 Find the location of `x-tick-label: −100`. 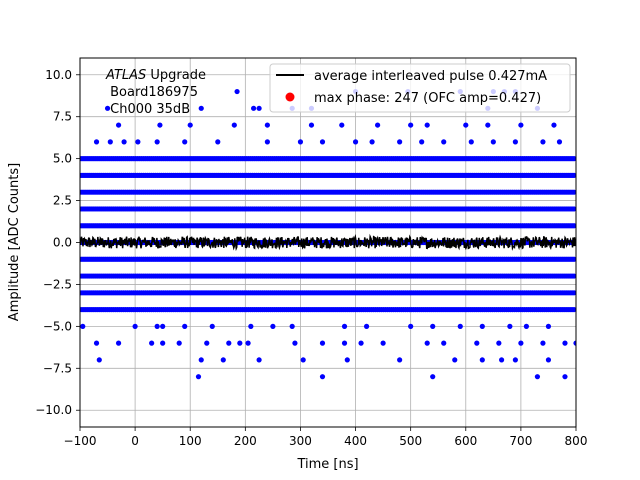

x-tick-label: −100 is located at coordinates (80, 441).